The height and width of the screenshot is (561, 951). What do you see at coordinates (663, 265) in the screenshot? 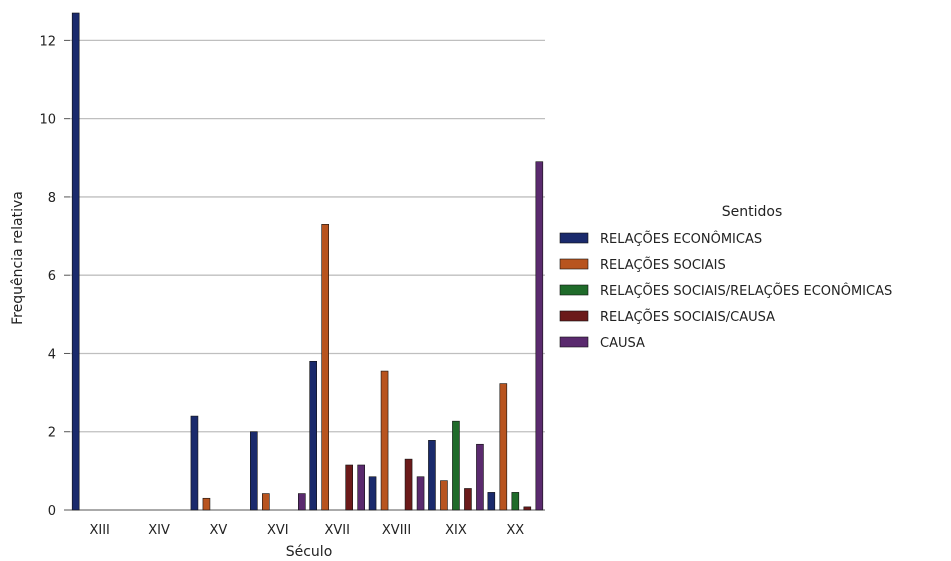
I see `legend-label: RELAÇÕES SOCIAIS` at bounding box center [663, 265].